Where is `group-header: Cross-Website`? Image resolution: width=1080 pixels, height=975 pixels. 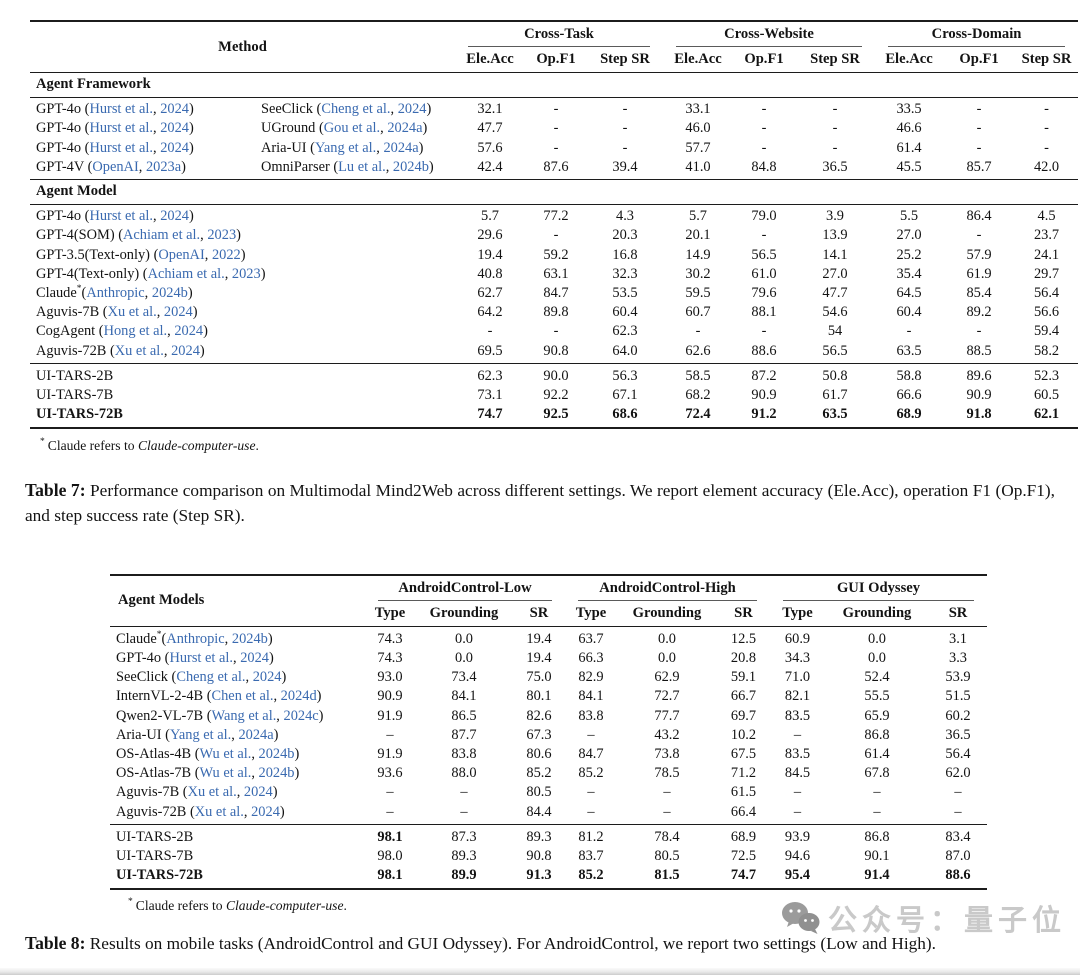
group-header: Cross-Website is located at coordinates (769, 34).